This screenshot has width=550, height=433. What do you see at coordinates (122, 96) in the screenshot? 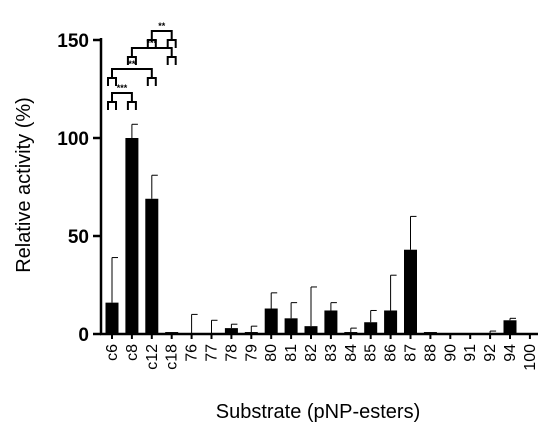
I see `sig-bracket-c6-c8: ***` at bounding box center [122, 96].